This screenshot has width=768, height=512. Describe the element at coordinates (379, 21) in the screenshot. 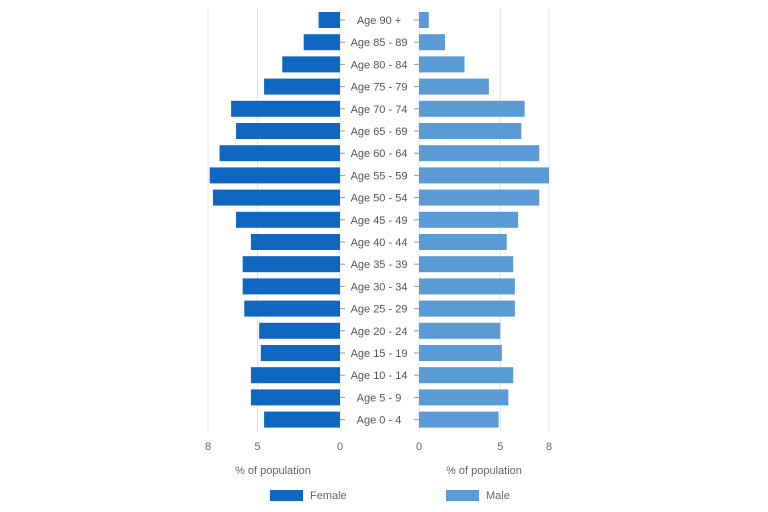

I see `age-group-label-0: Age 90 +` at that location.